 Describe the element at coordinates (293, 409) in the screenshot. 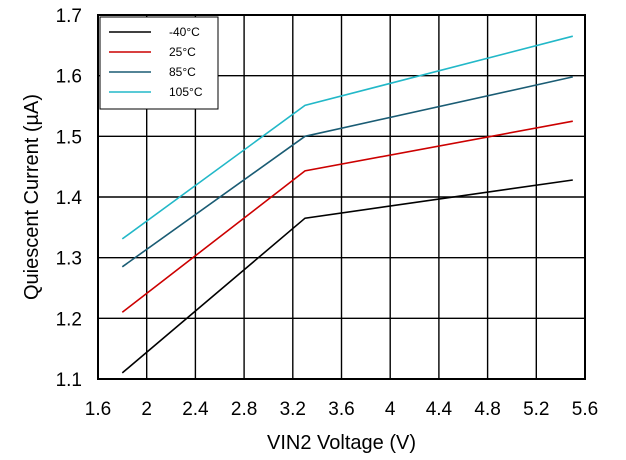

I see `x-tick-label: 3.2` at that location.